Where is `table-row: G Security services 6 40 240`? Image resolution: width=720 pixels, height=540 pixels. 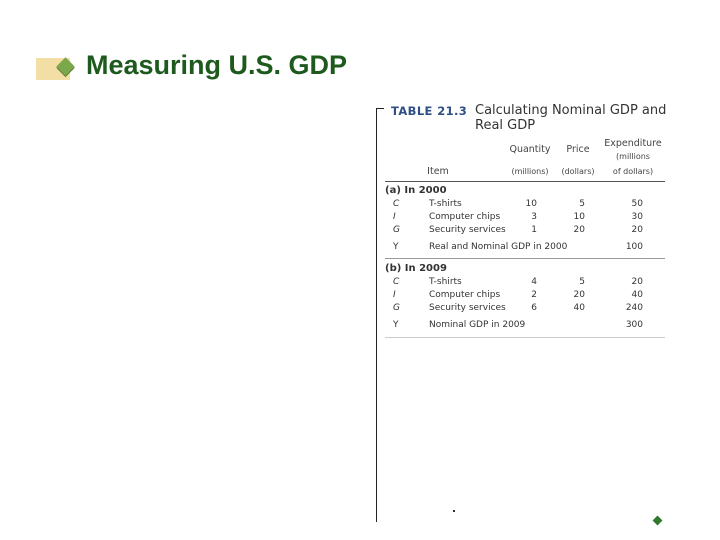
table-row: G Security services 6 40 240 is located at coordinates (525, 309).